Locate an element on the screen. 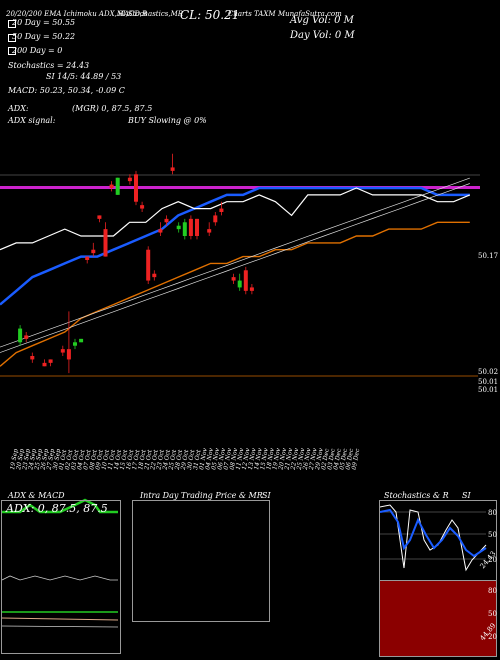 This screenshot has height=660, width=500. stoch-label: Stochastics = 24.43 is located at coordinates (49, 65).